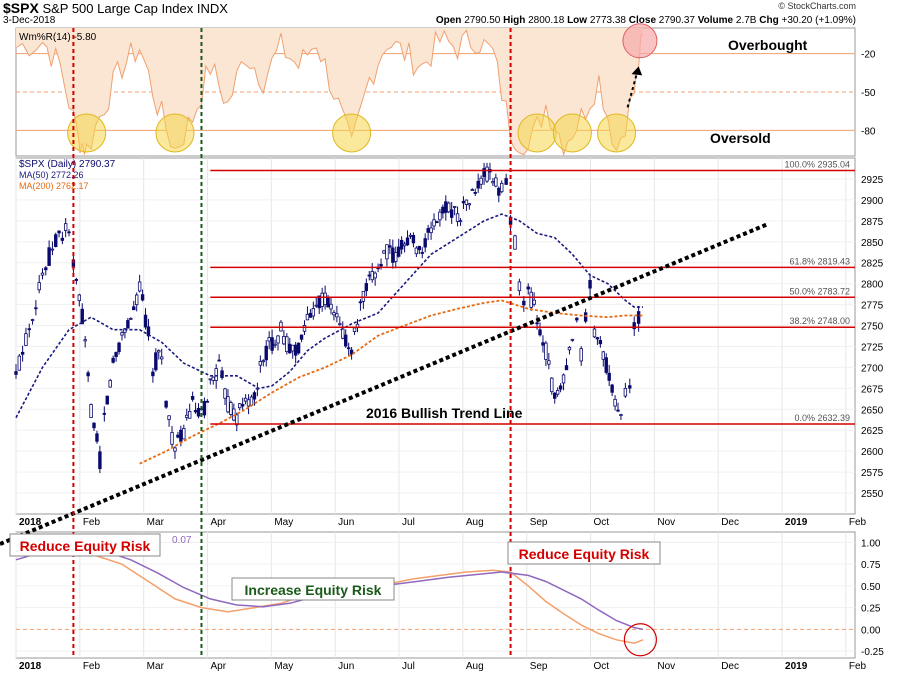 Image resolution: width=900 pixels, height=673 pixels. I want to click on volume-label: Volume, so click(715, 20).